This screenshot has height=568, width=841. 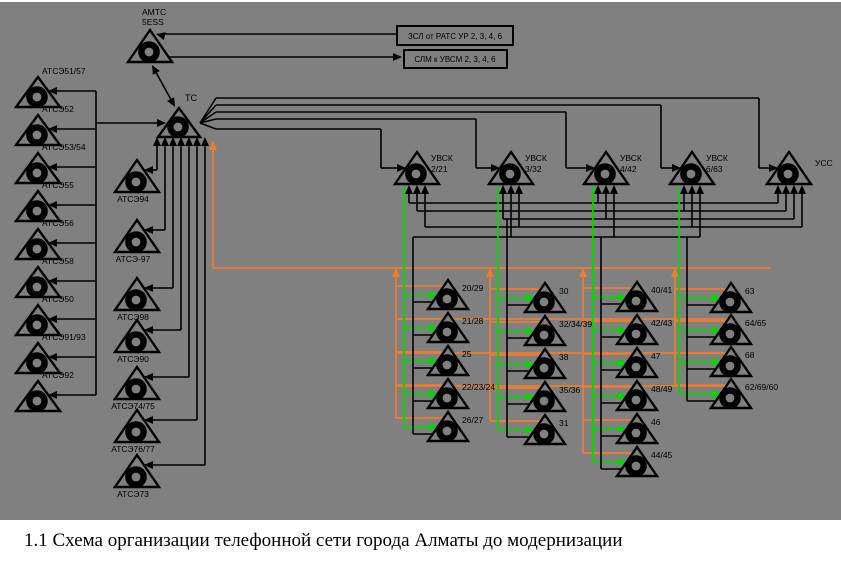 What do you see at coordinates (564, 291) in the screenshot?
I see `node-30-label: 30` at bounding box center [564, 291].